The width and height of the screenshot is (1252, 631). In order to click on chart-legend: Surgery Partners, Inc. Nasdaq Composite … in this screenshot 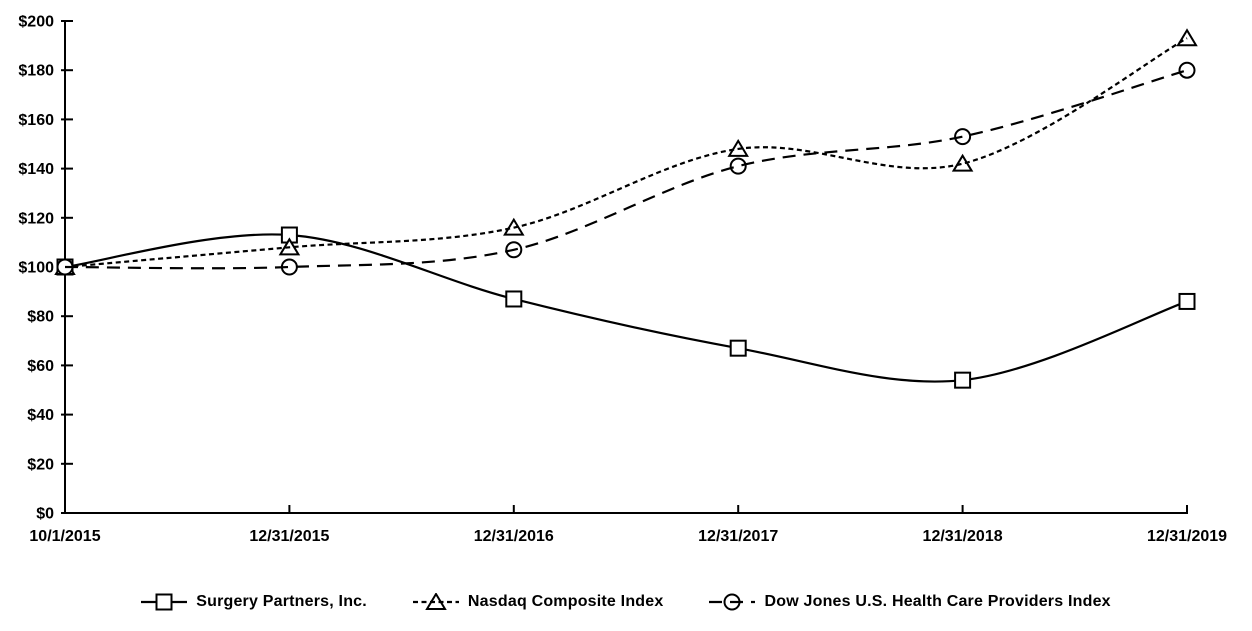, I will do `click(626, 602)`.